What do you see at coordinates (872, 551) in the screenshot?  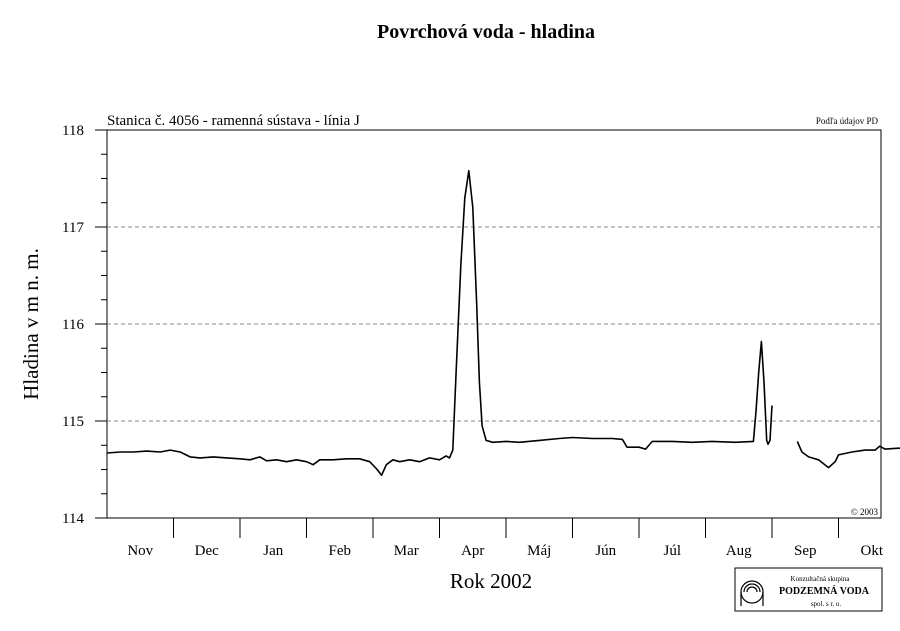 I see `x-tick-label: Okt` at bounding box center [872, 551].